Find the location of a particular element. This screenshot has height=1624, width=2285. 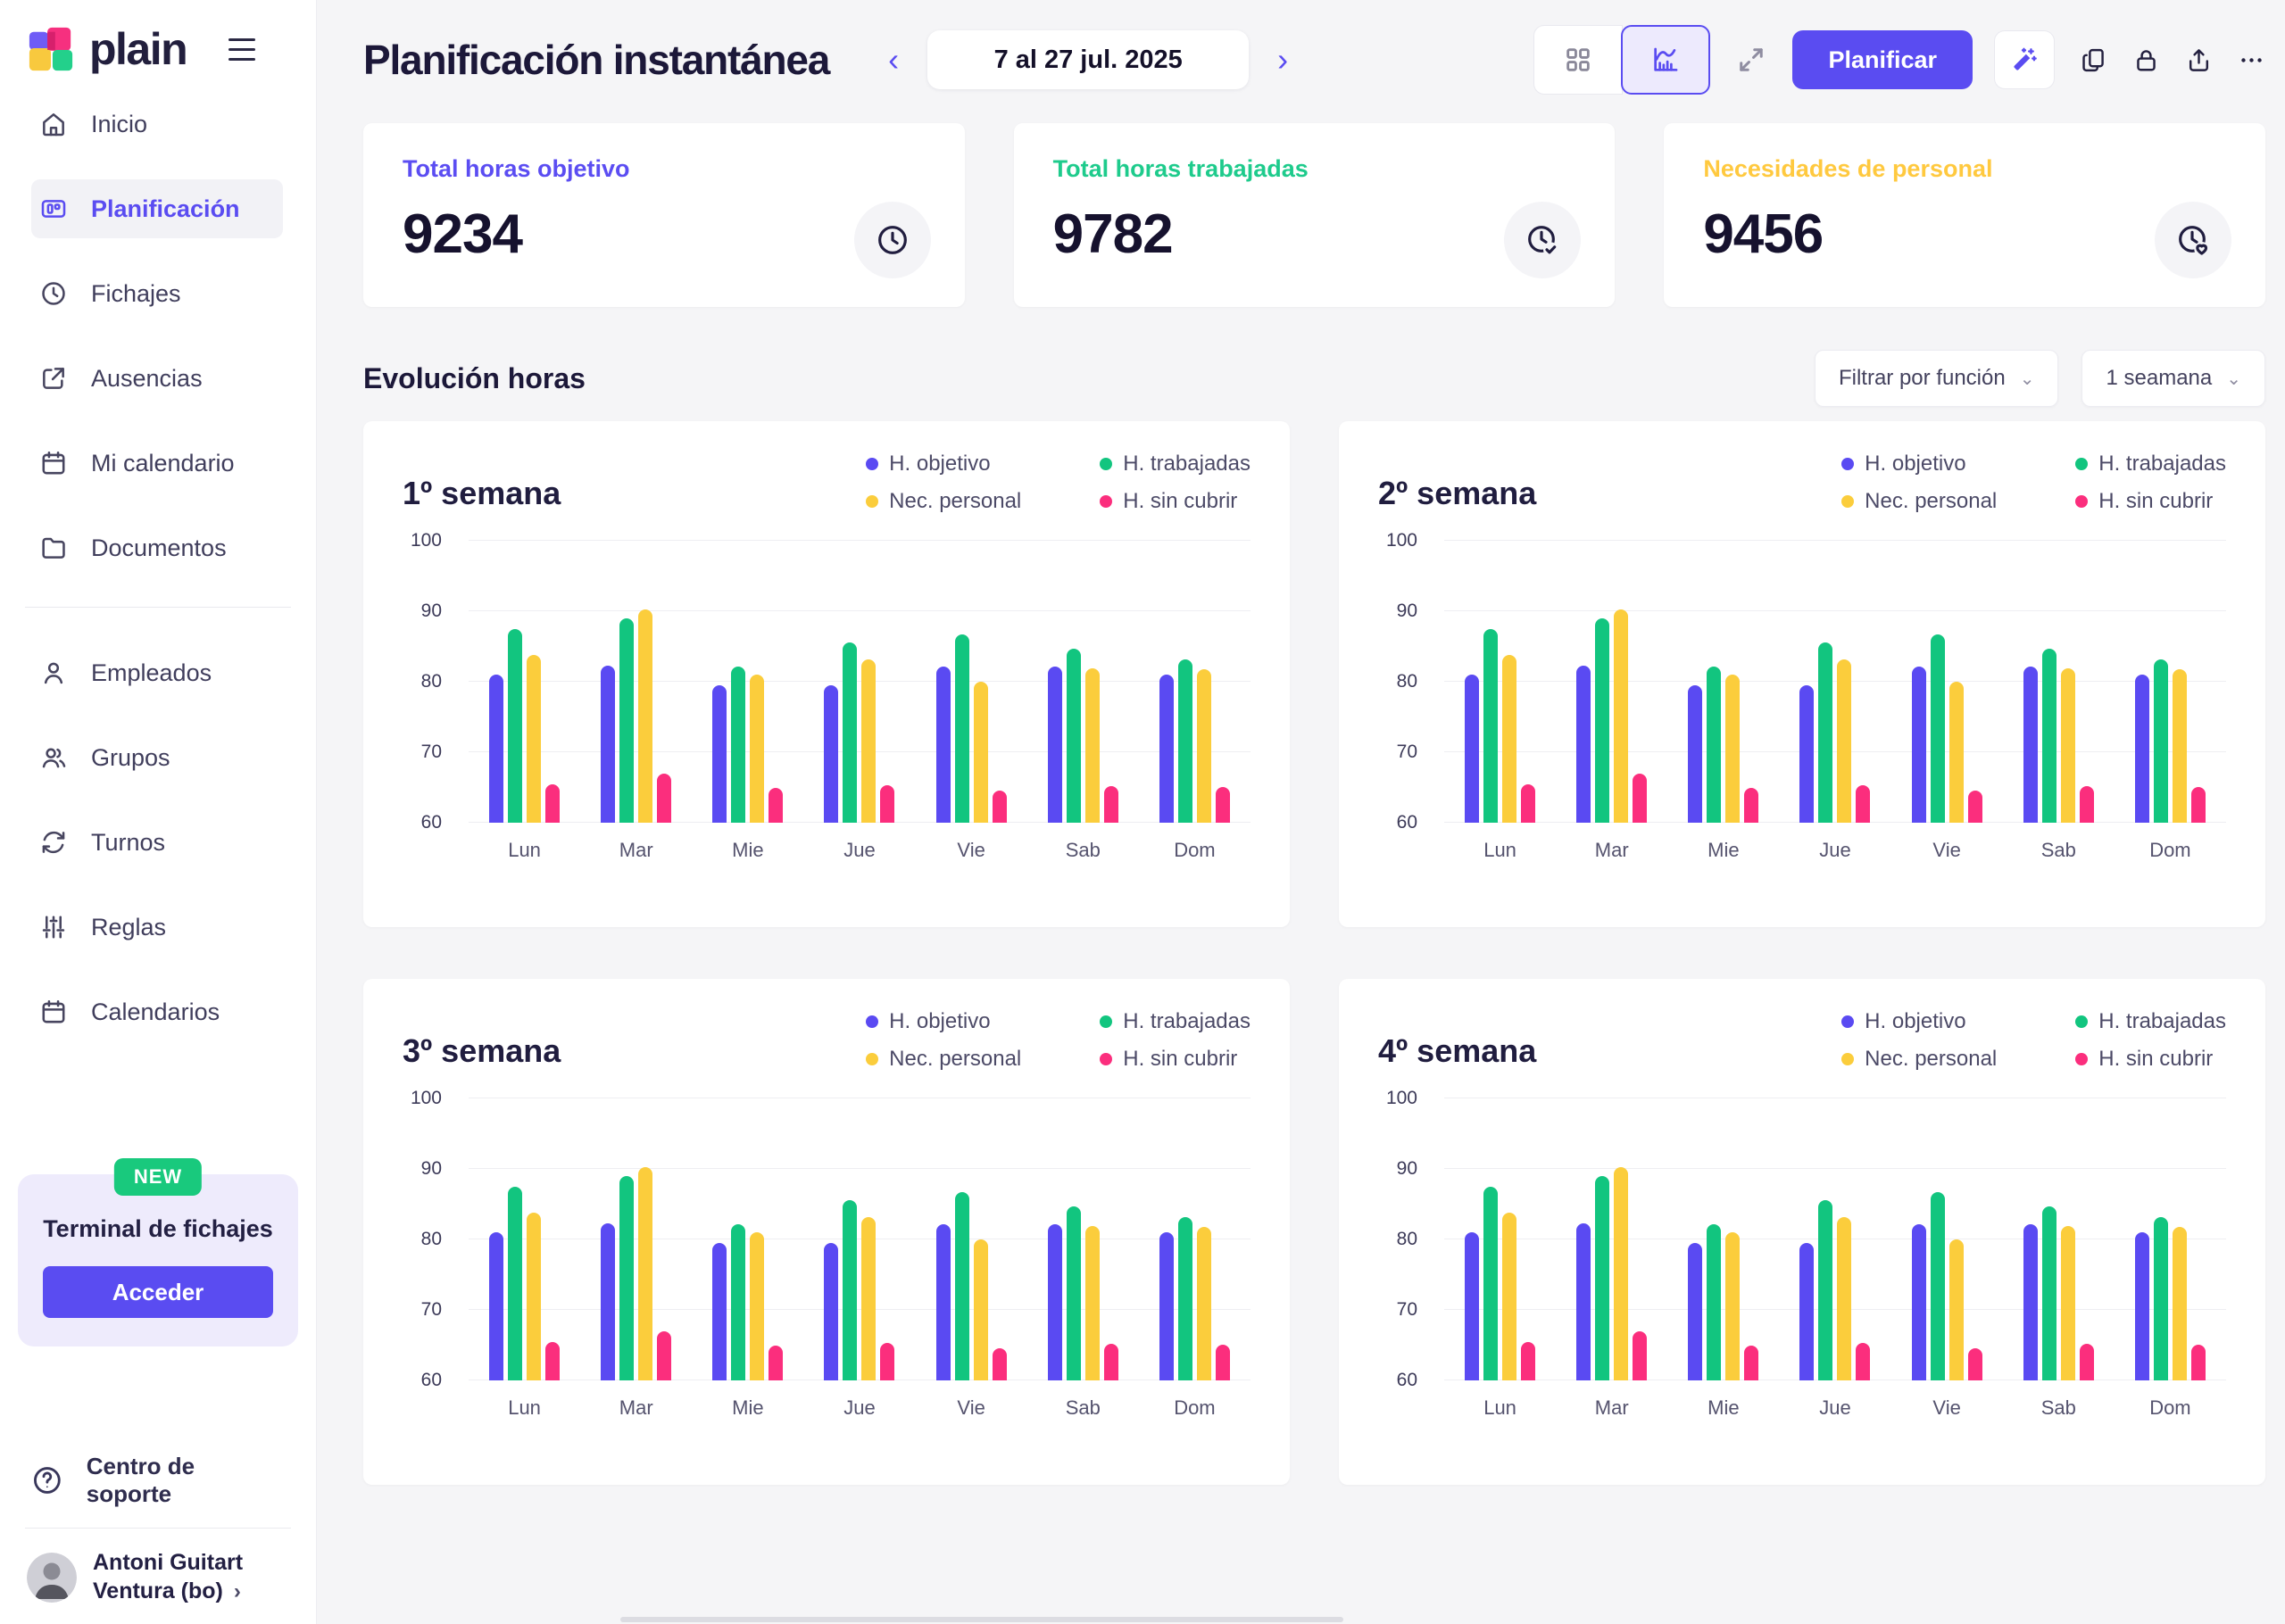

bar-group-sab is located at coordinates (1082, 1239).